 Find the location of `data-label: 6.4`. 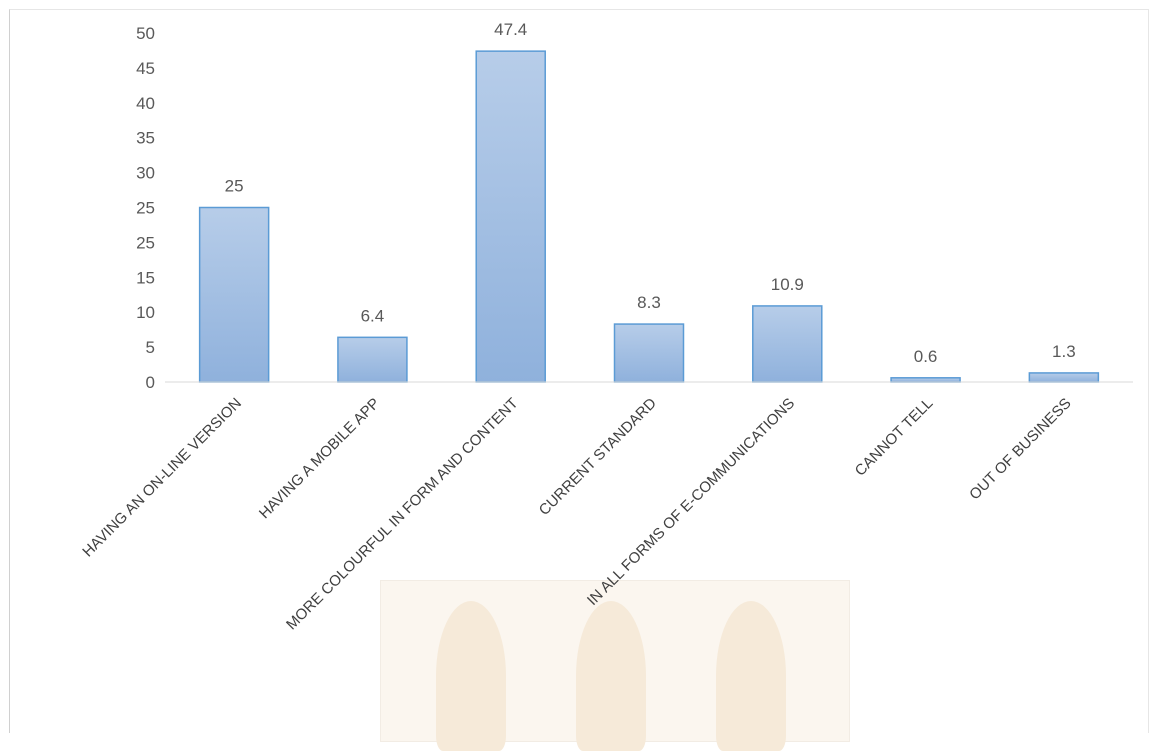

data-label: 6.4 is located at coordinates (373, 315).